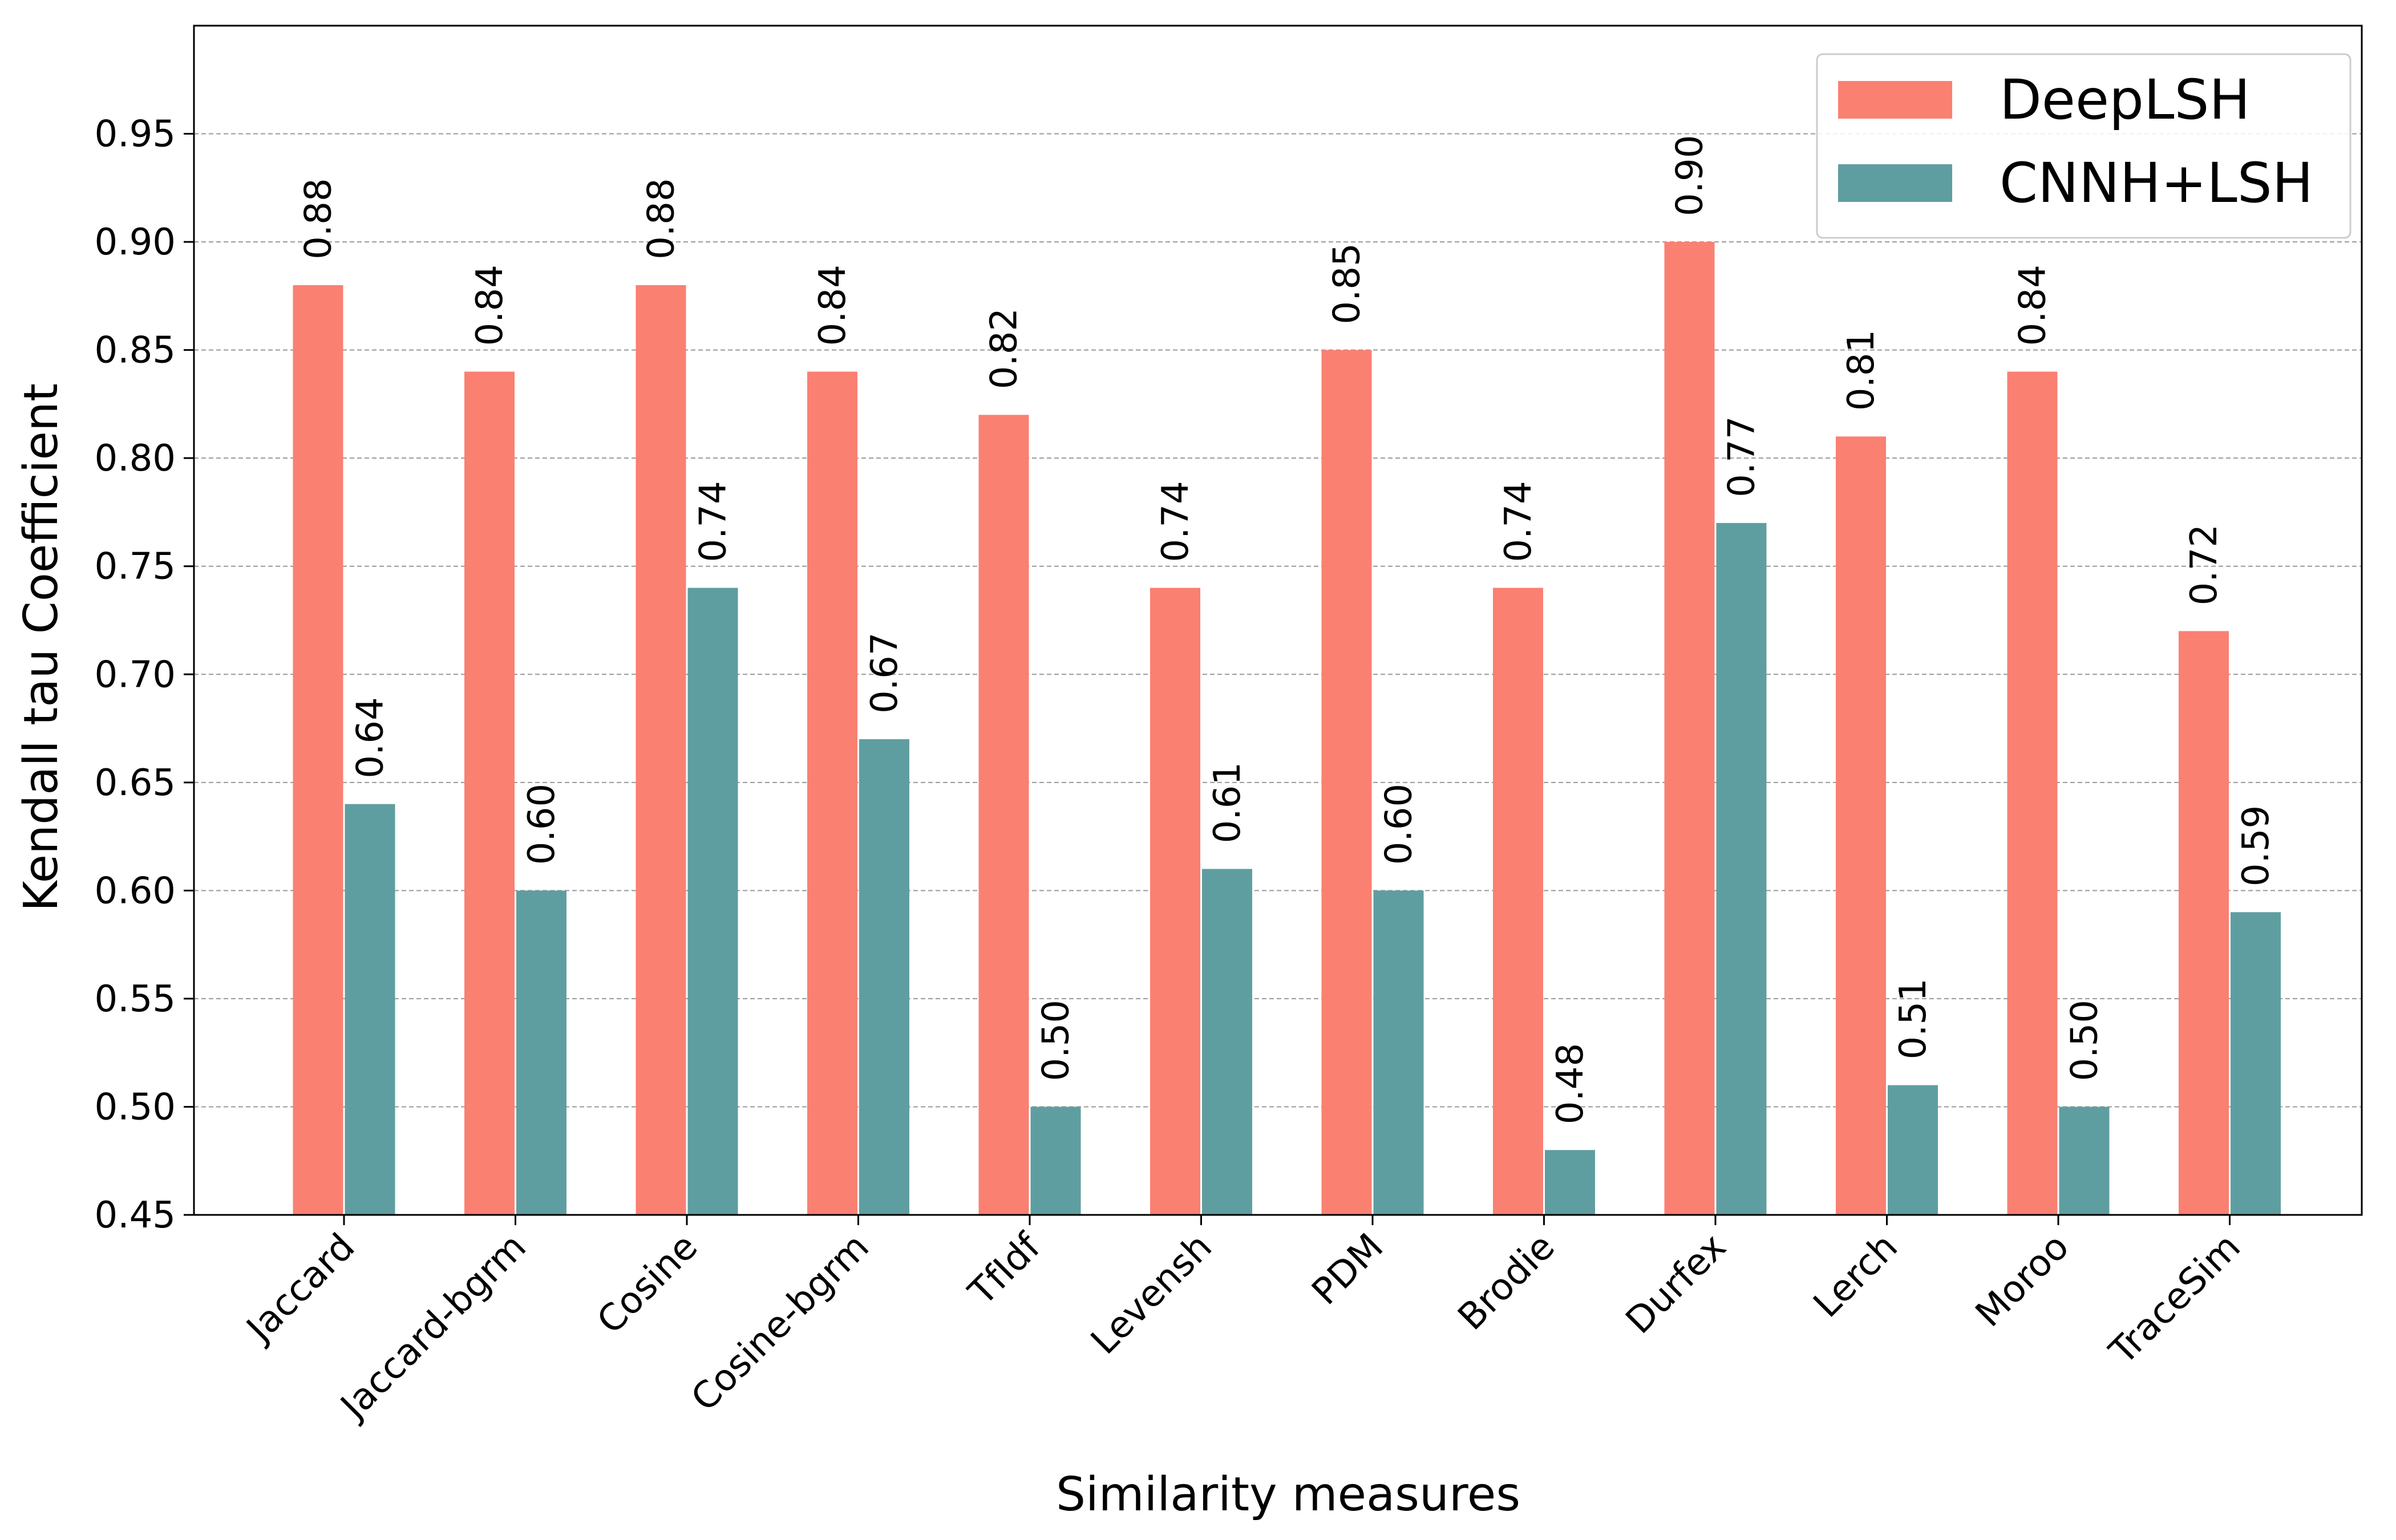 This screenshot has height=1540, width=2396. Describe the element at coordinates (1742, 457) in the screenshot. I see `bar-value-label: 0.77` at that location.